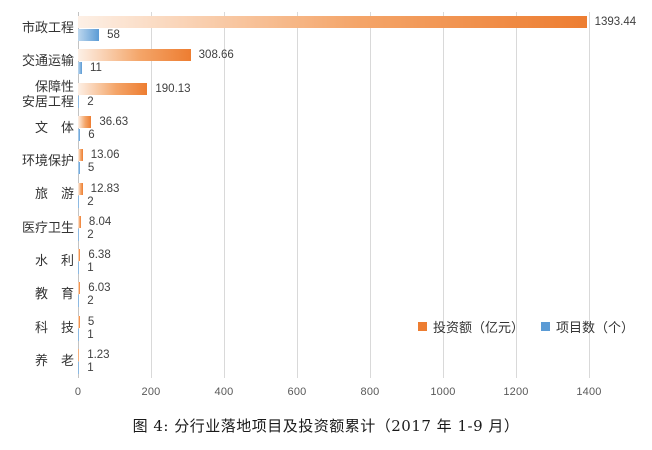 This screenshot has width=652, height=450. I want to click on x-axis-tick-label: 200, so click(151, 392).